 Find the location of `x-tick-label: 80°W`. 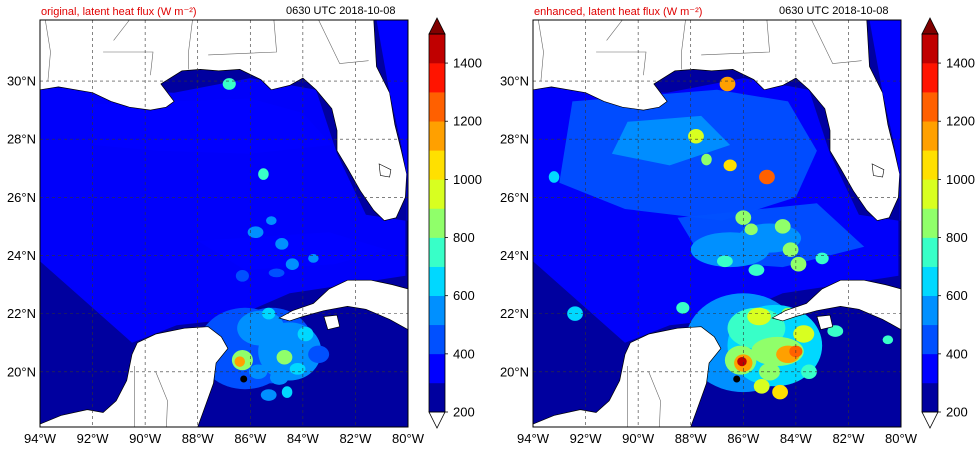

x-tick-label: 80°W is located at coordinates (408, 438).